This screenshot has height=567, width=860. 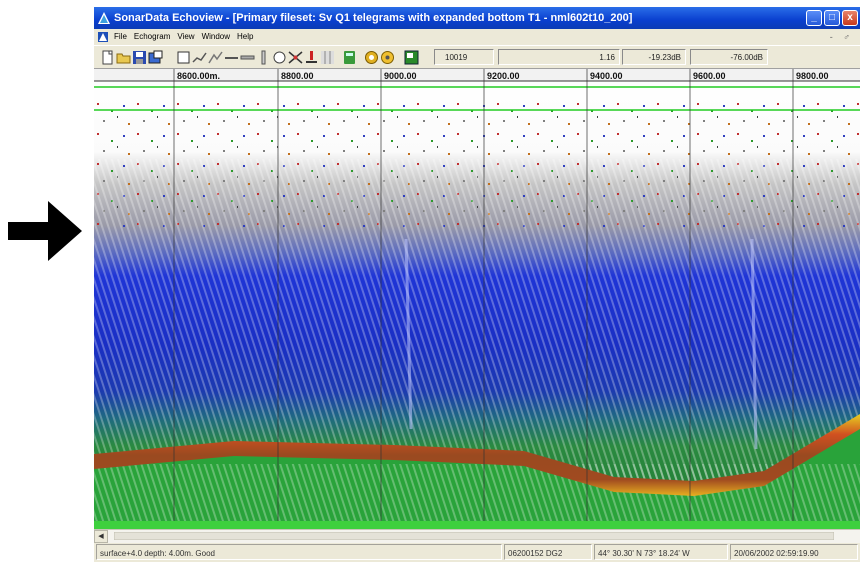 I want to click on distance-label-9000: 9000.00, so click(x=400, y=76).